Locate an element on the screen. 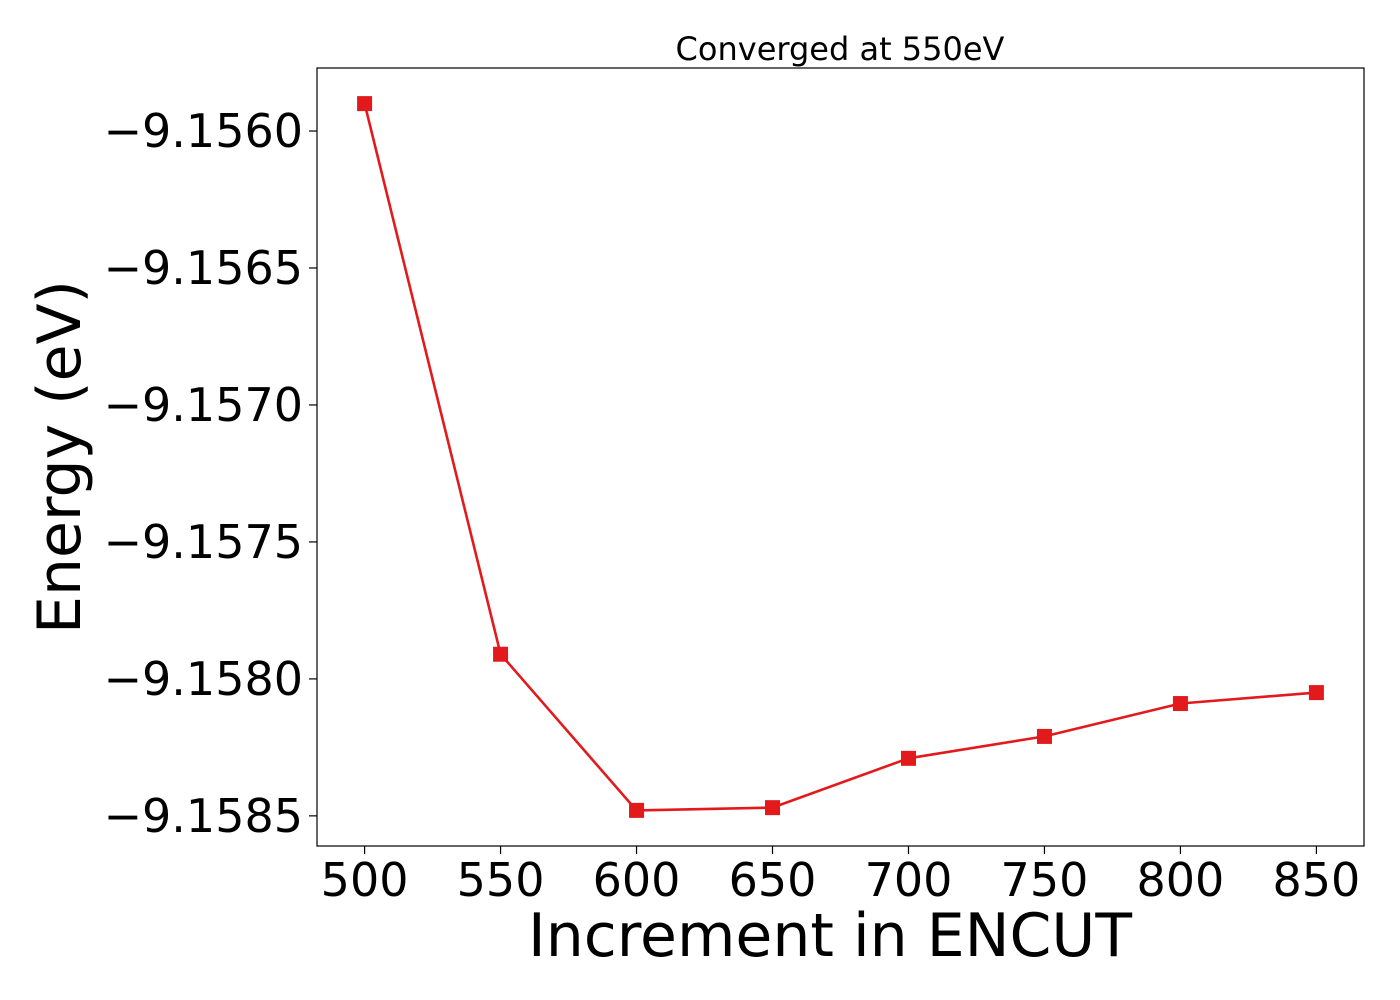  y-tick-label: −9.1570 is located at coordinates (204, 405).